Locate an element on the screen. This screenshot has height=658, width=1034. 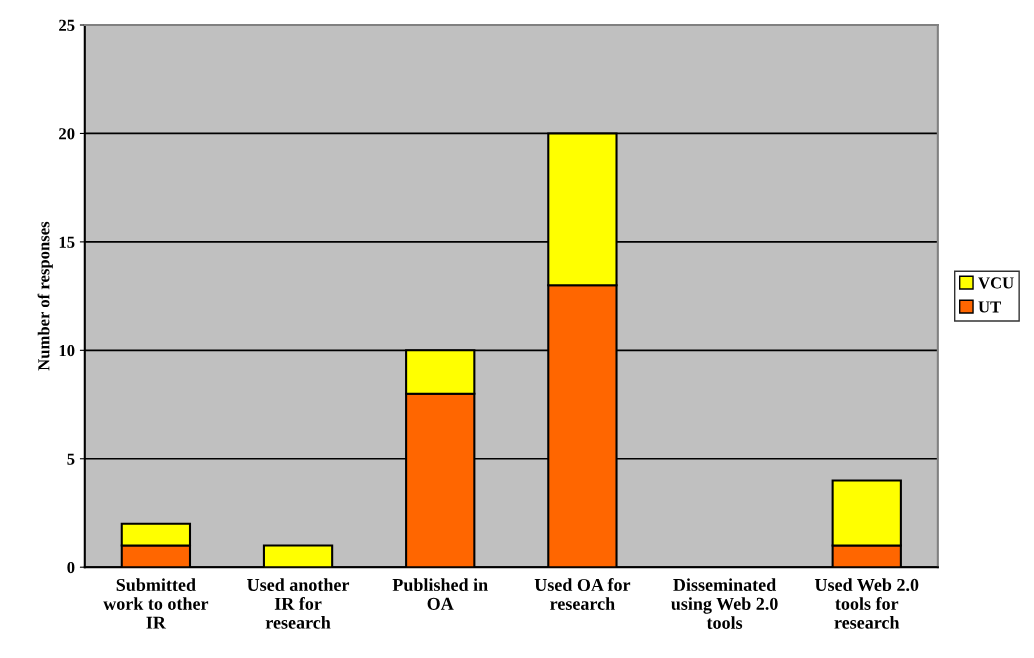
y-tick-label: 0 is located at coordinates (71, 567).